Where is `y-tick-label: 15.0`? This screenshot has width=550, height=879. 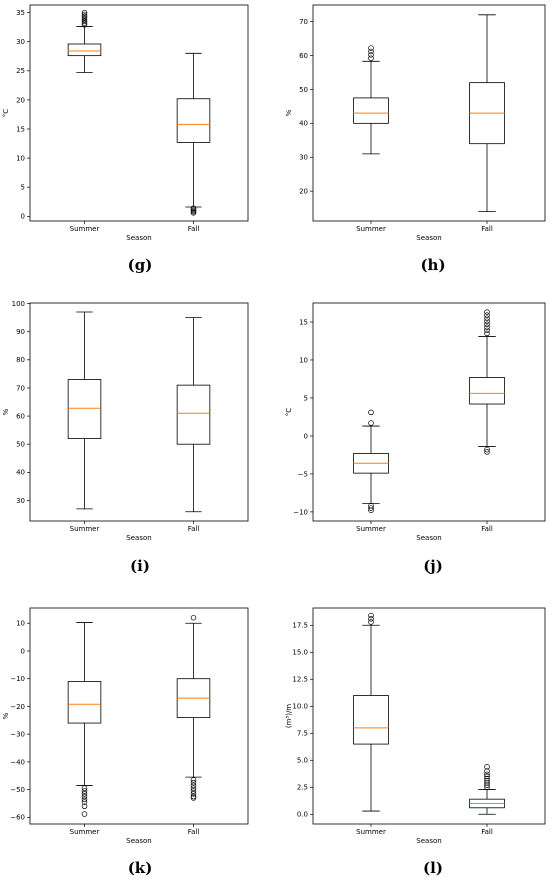 y-tick-label: 15.0 is located at coordinates (300, 653).